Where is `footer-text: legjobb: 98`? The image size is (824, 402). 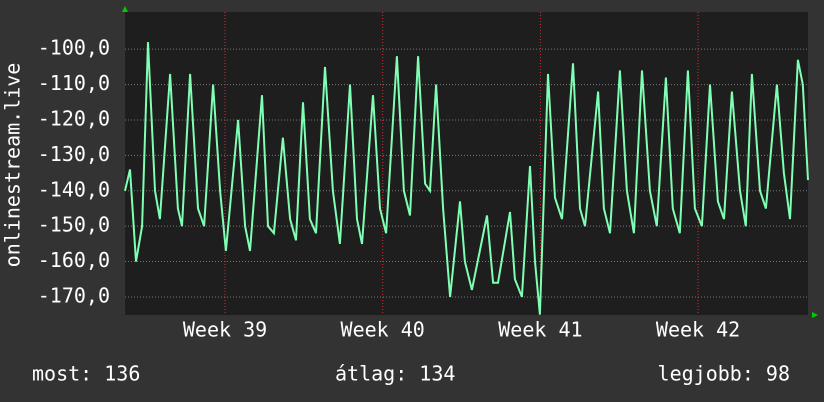 footer-text: legjobb: 98 is located at coordinates (724, 374).